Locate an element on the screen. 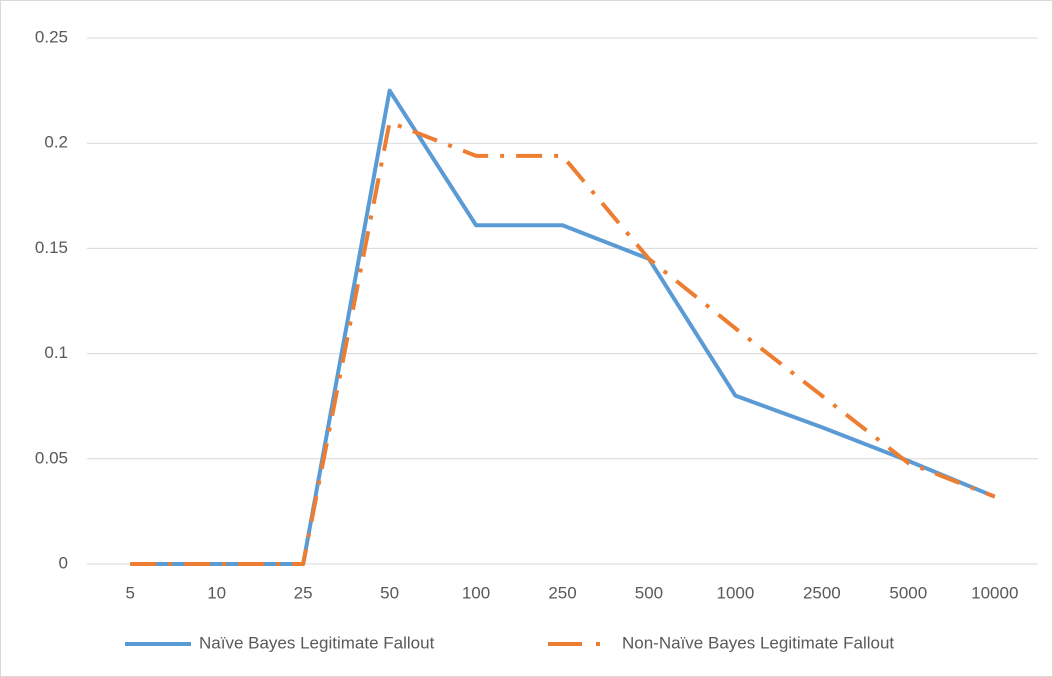  x-tick-label: 2500 is located at coordinates (822, 592).